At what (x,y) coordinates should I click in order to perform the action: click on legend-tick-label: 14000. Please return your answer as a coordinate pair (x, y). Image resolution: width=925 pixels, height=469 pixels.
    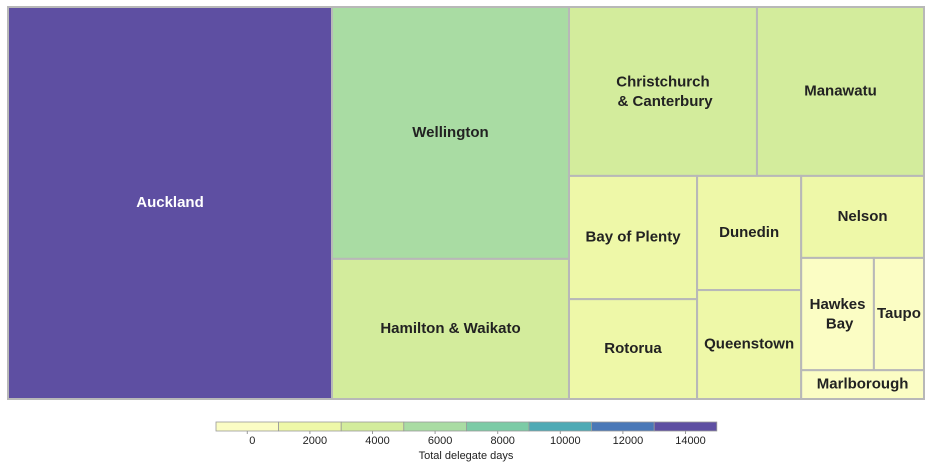
    Looking at the image, I should click on (690, 441).